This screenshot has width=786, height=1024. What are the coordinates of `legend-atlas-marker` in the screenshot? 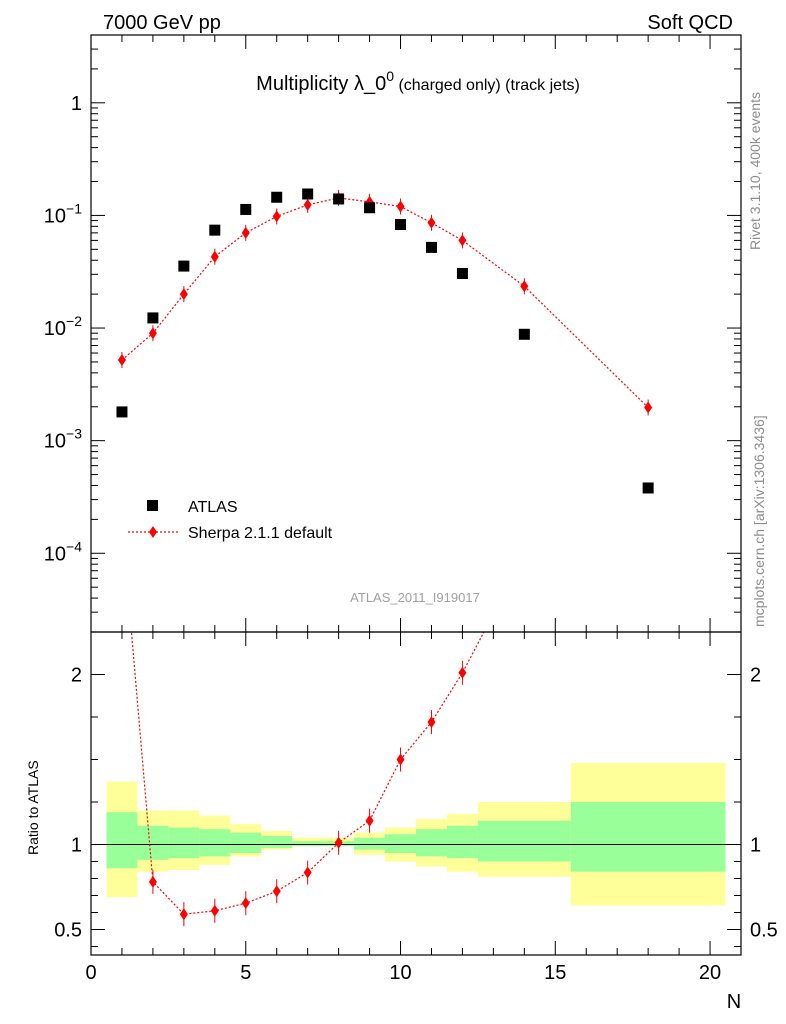 It's located at (152, 505).